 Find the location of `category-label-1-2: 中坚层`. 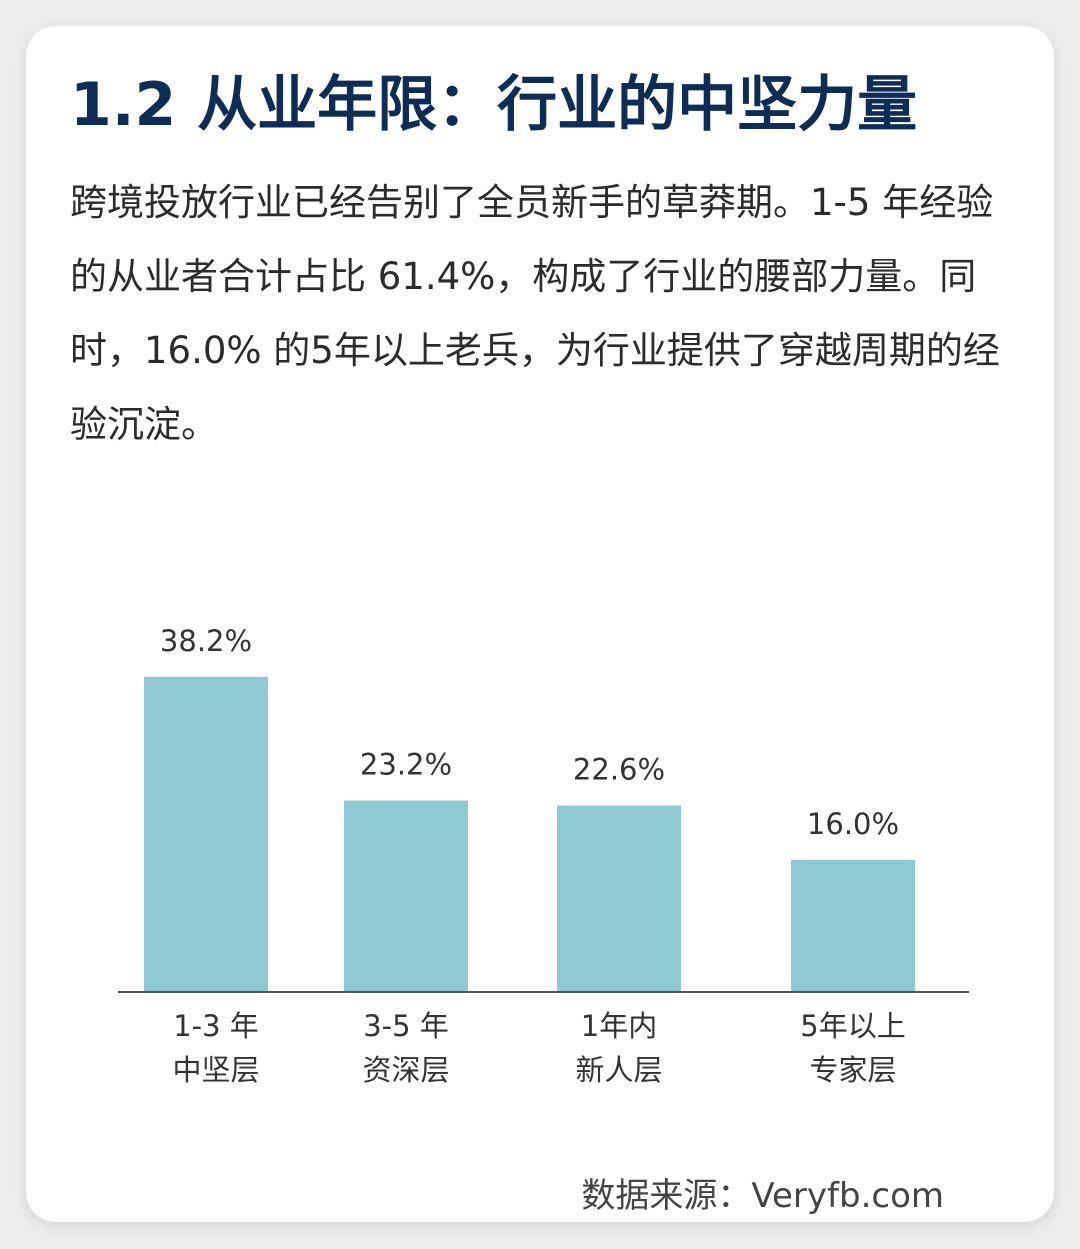

category-label-1-2: 中坚层 is located at coordinates (215, 1070).